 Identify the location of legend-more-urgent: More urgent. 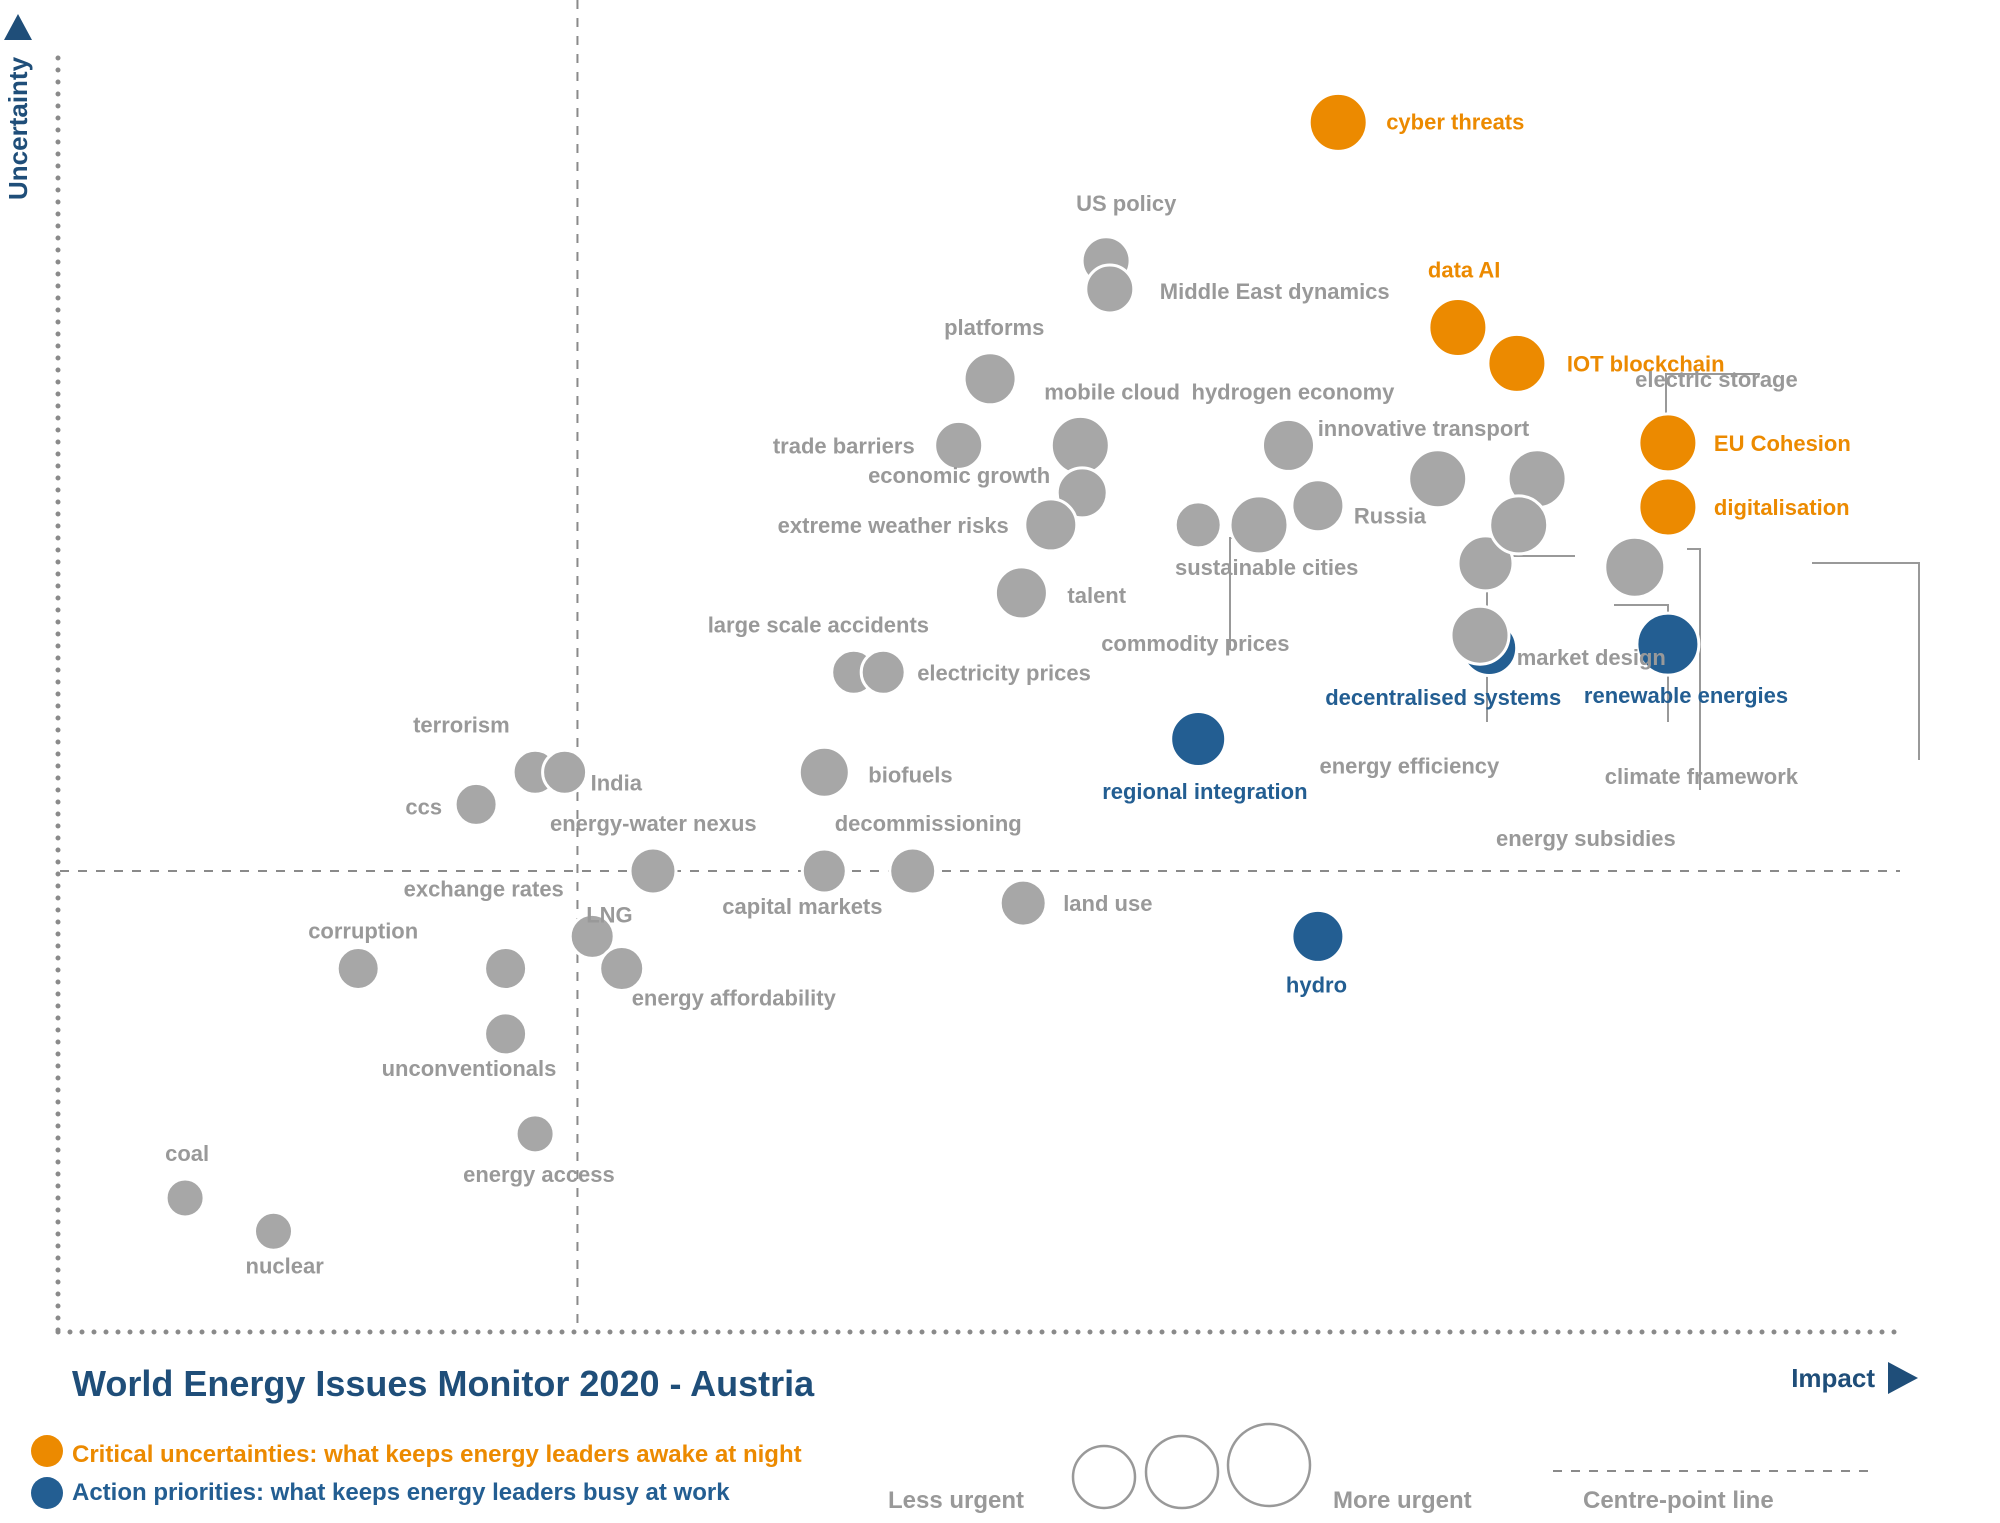
(1402, 1500).